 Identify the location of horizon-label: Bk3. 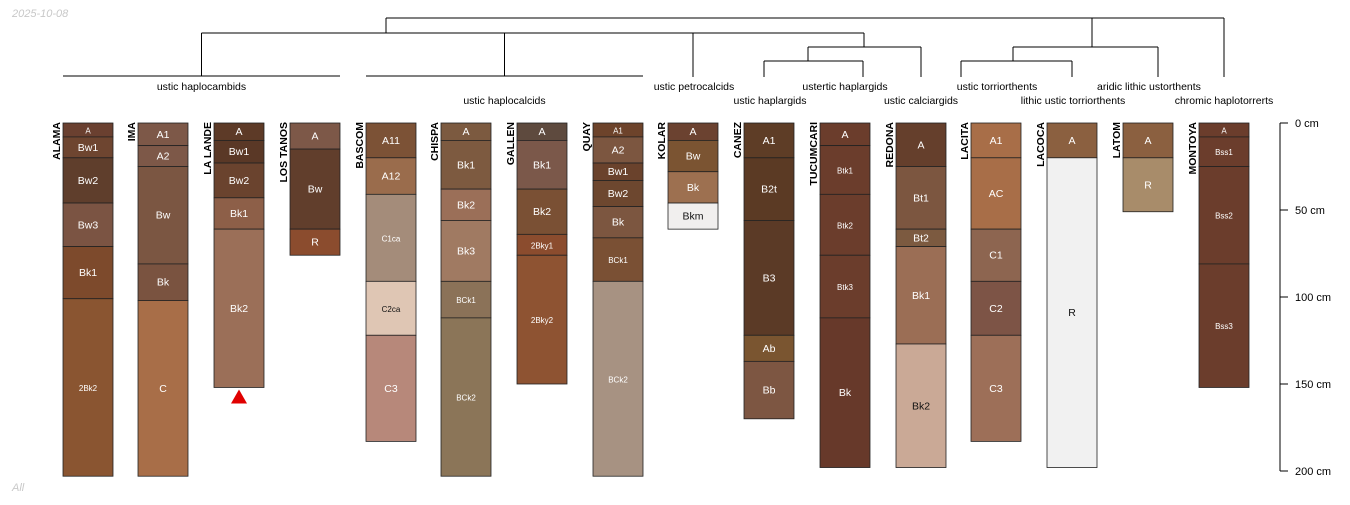
(466, 251).